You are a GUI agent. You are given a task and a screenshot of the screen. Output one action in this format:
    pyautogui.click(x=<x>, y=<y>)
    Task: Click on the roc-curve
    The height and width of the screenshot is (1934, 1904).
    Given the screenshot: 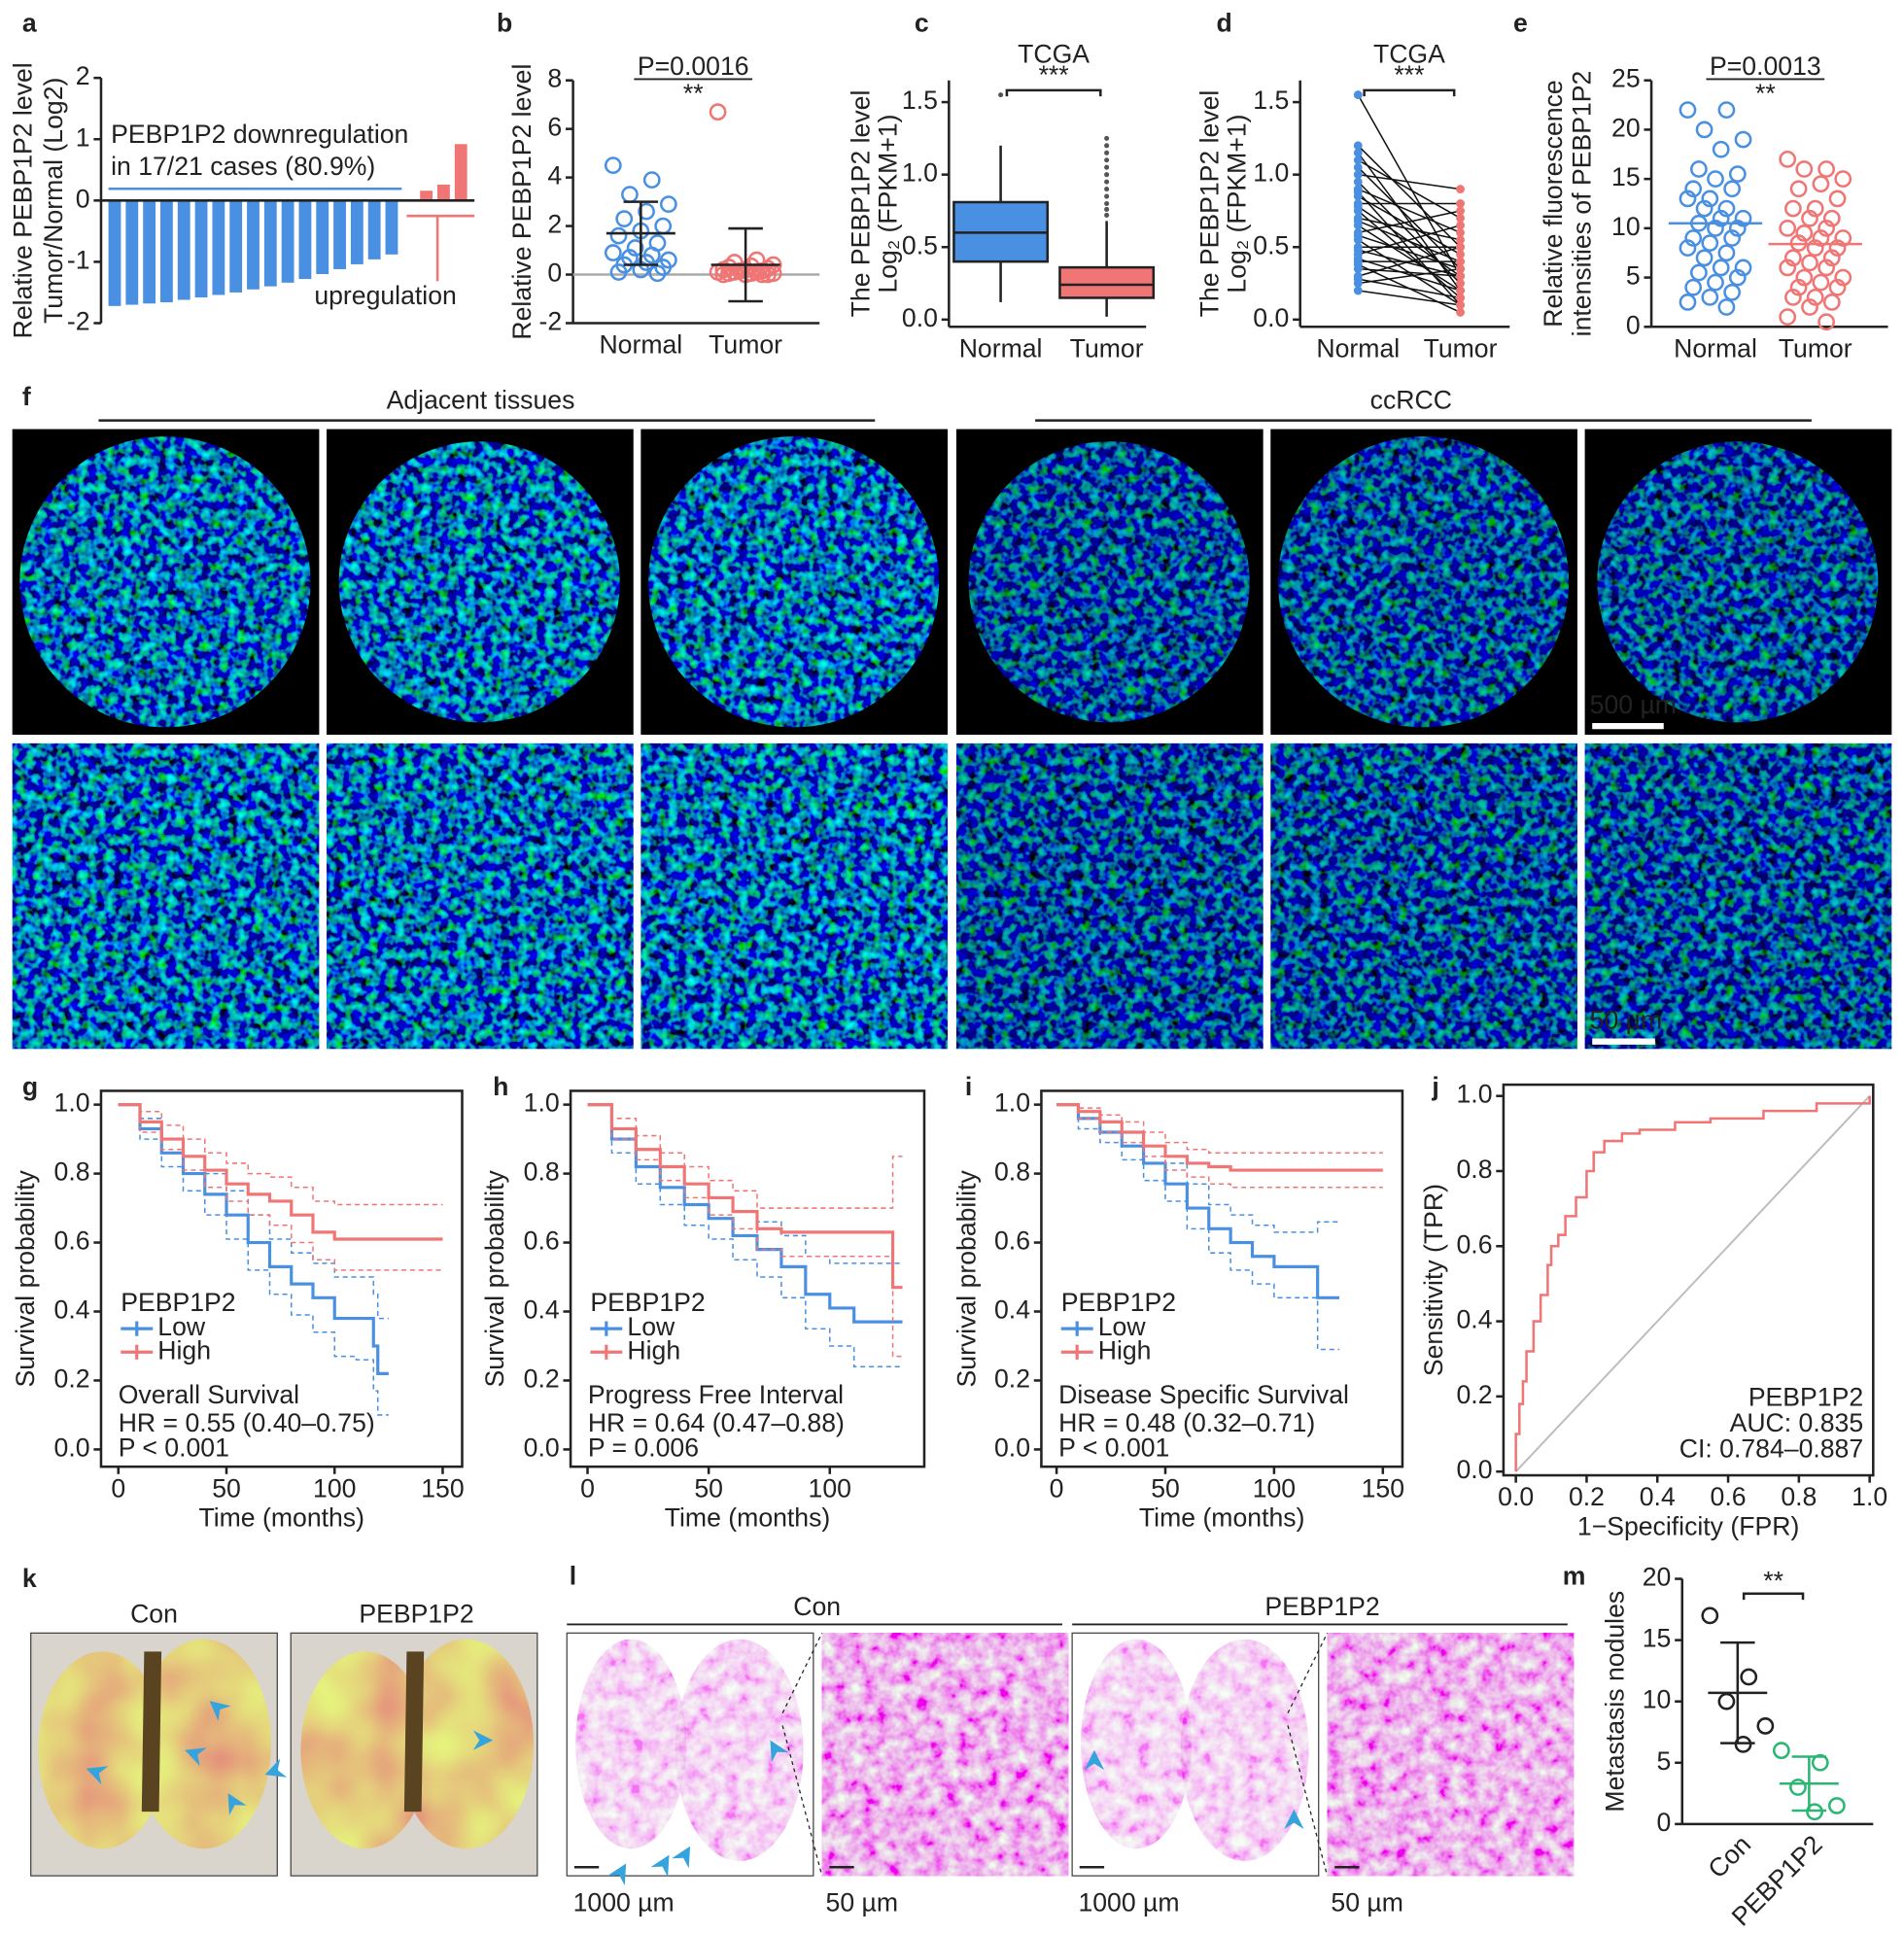 What is the action you would take?
    pyautogui.click(x=1692, y=1284)
    